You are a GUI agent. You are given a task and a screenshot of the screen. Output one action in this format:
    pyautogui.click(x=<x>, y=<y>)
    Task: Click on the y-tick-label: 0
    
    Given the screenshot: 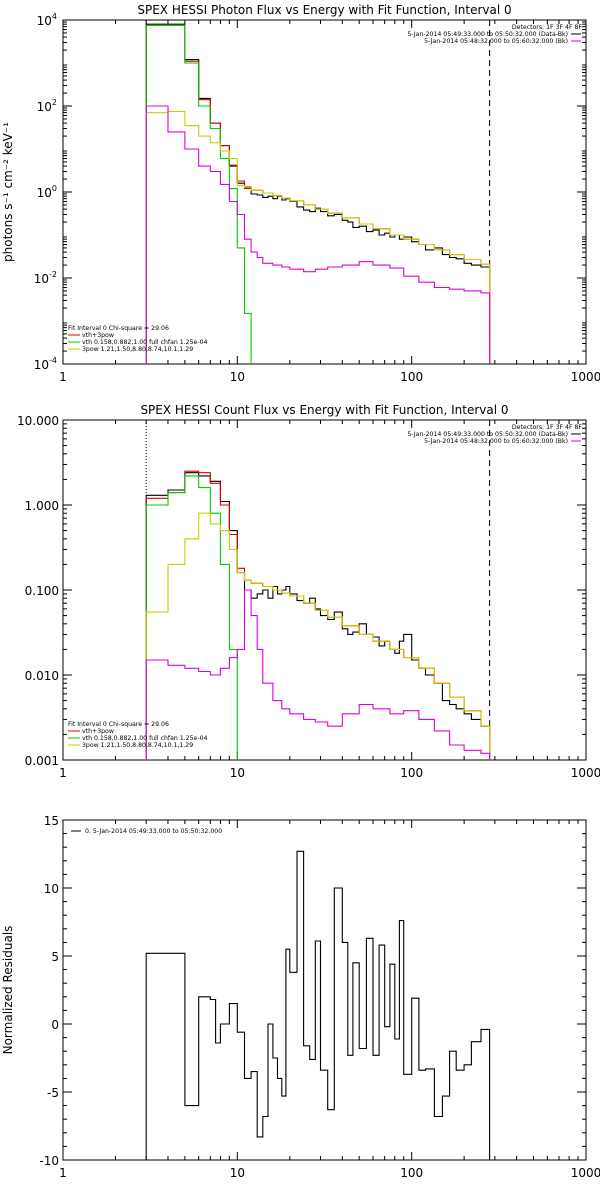 What is the action you would take?
    pyautogui.click(x=55, y=1025)
    